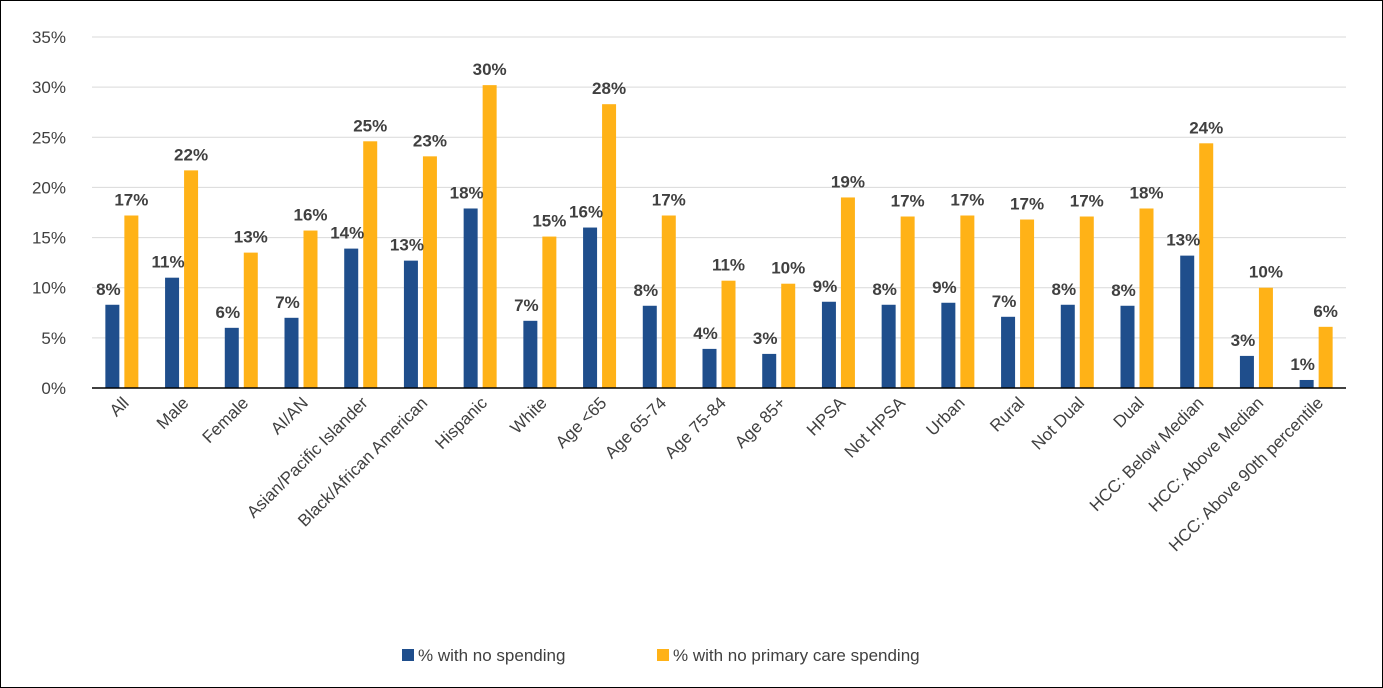 Image resolution: width=1383 pixels, height=688 pixels. Describe the element at coordinates (695, 427) in the screenshot. I see `x-category-label: Age 75-84` at that location.